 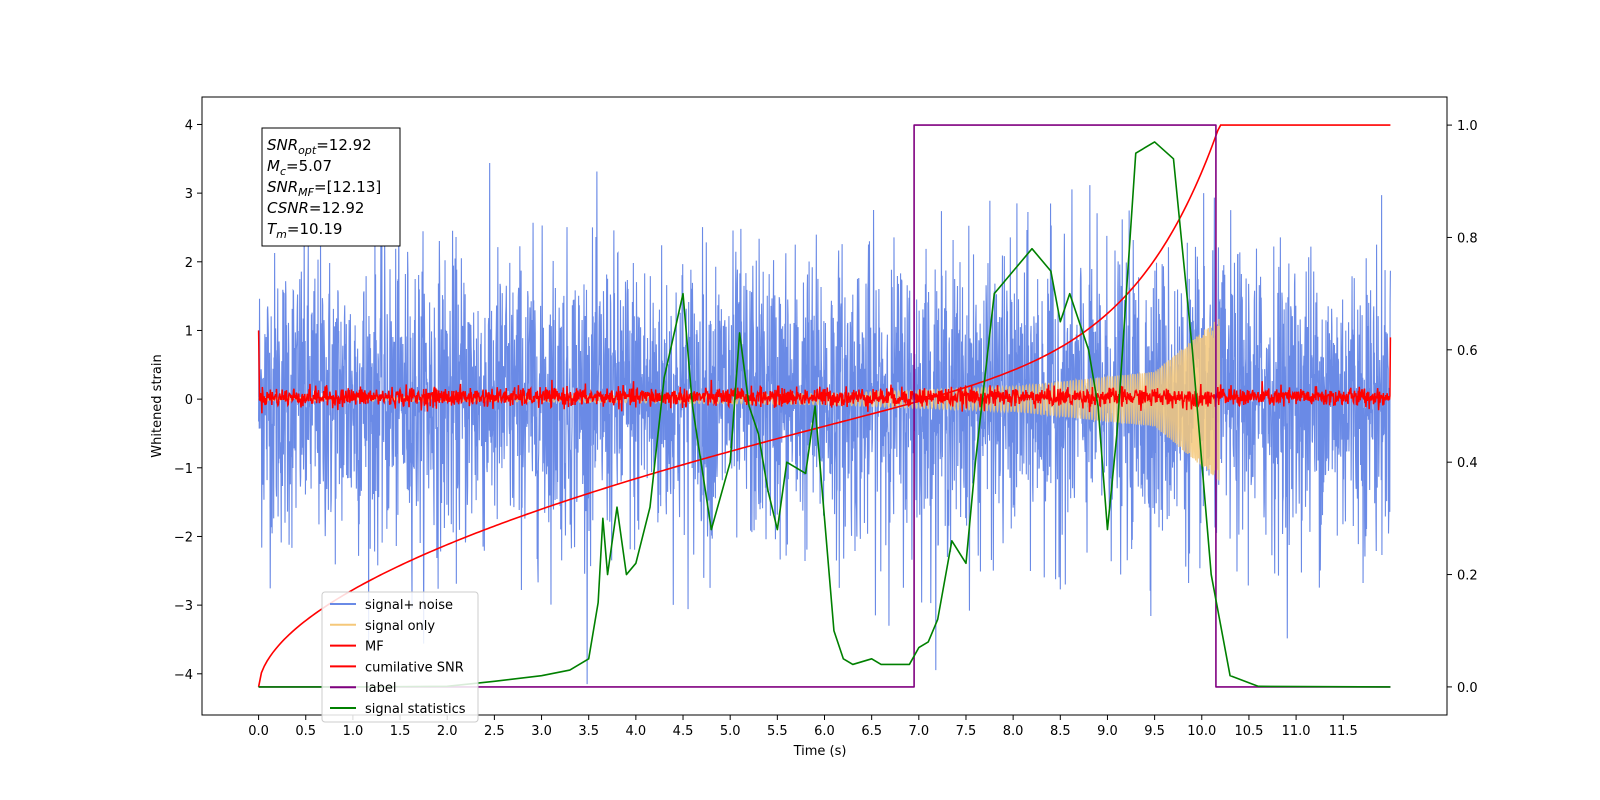 What do you see at coordinates (1201, 731) in the screenshot?
I see `x-tick-label: 10.0` at bounding box center [1201, 731].